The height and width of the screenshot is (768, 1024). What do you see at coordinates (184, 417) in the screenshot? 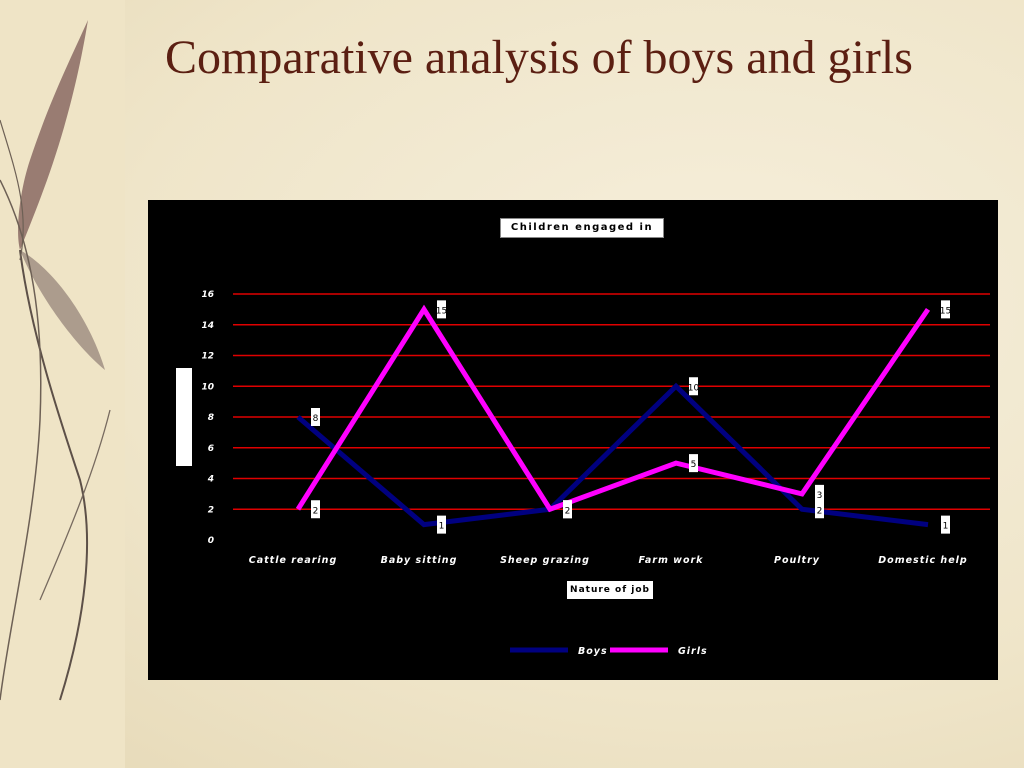
I see `y-axis-title` at bounding box center [184, 417].